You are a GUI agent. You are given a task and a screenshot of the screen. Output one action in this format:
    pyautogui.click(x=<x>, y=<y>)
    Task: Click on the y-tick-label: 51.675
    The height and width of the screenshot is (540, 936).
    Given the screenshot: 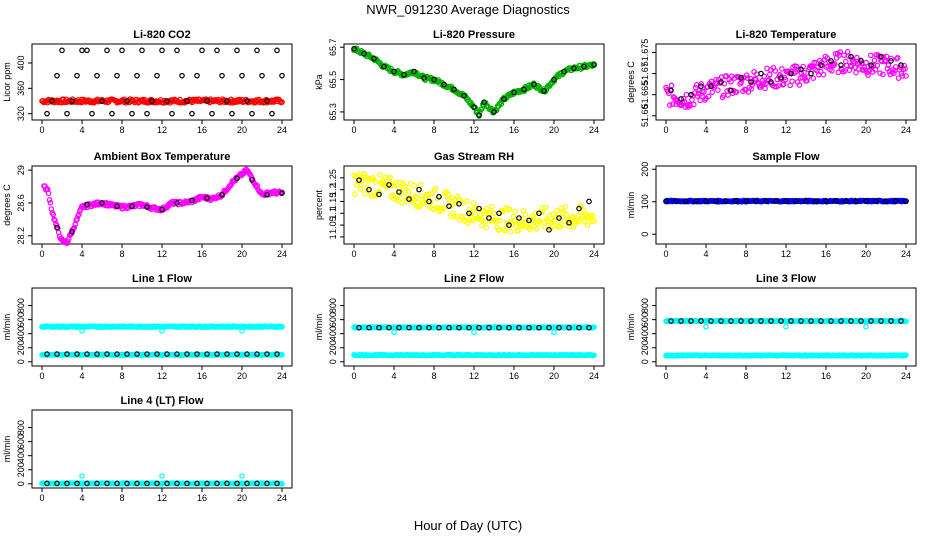 What is the action you would take?
    pyautogui.click(x=645, y=53)
    